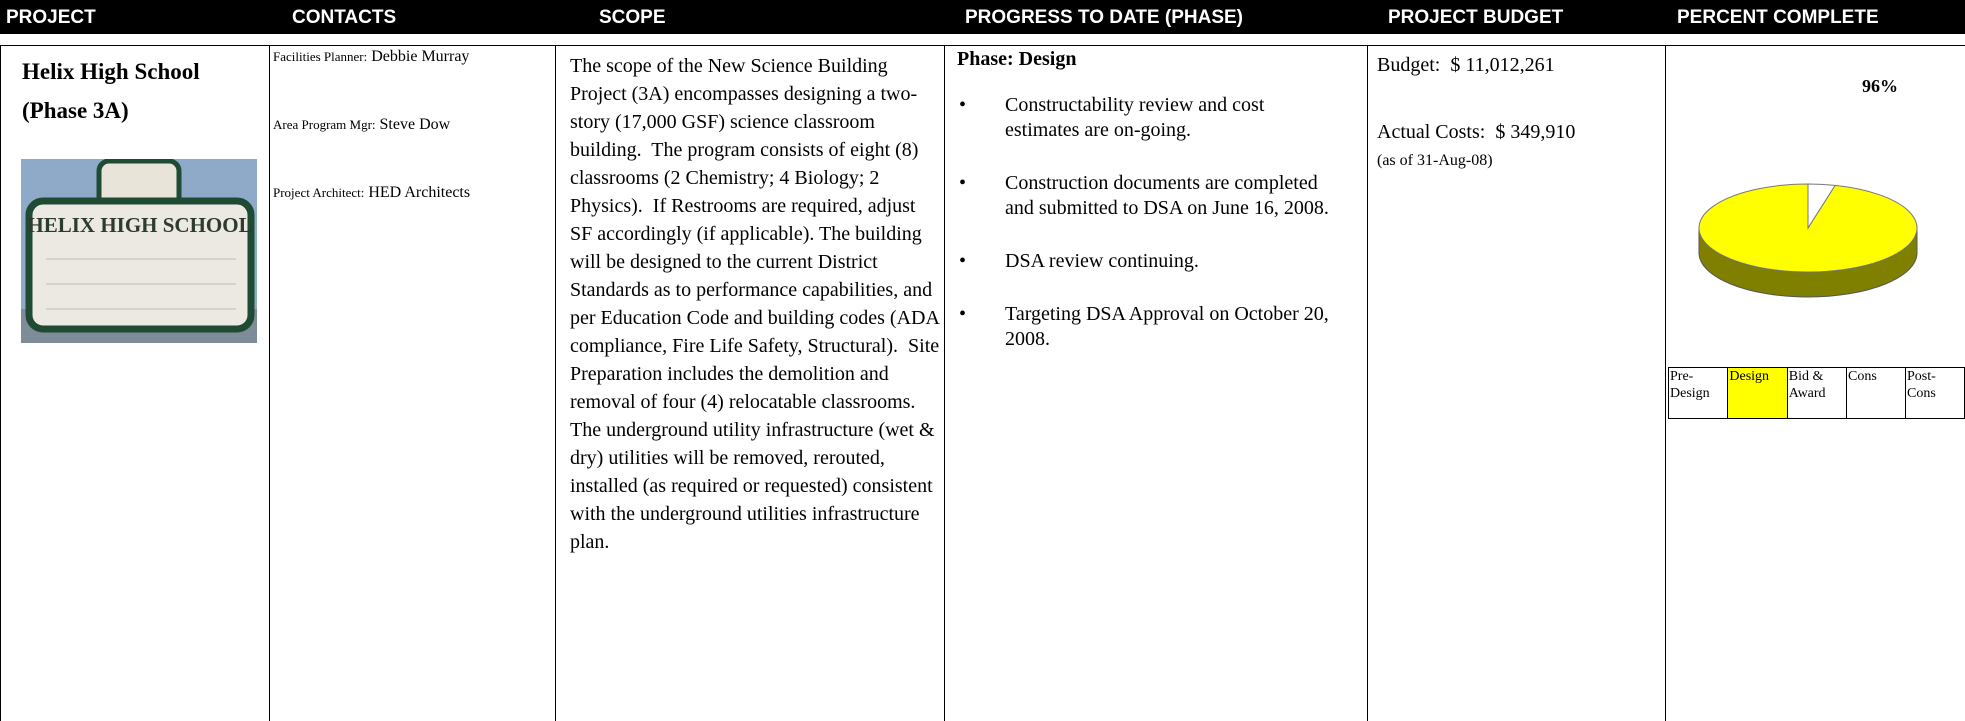  Describe the element at coordinates (320, 56) in the screenshot. I see `contact-role: Facilities Planner:` at that location.